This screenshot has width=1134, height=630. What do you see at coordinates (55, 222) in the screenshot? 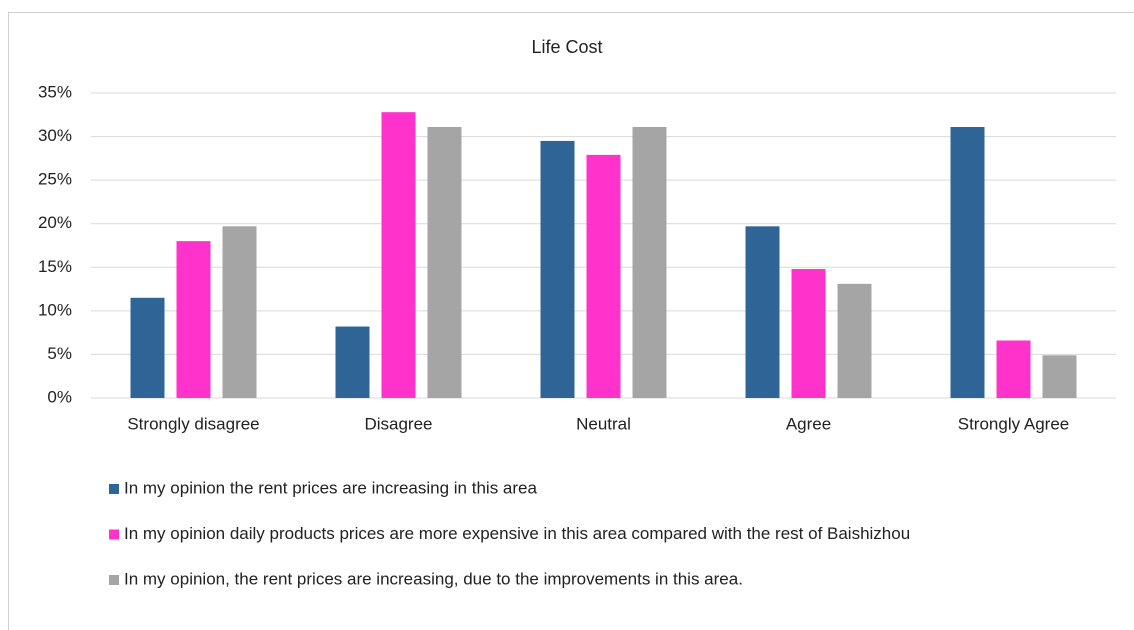
I see `y-tick-label: 20%` at bounding box center [55, 222].